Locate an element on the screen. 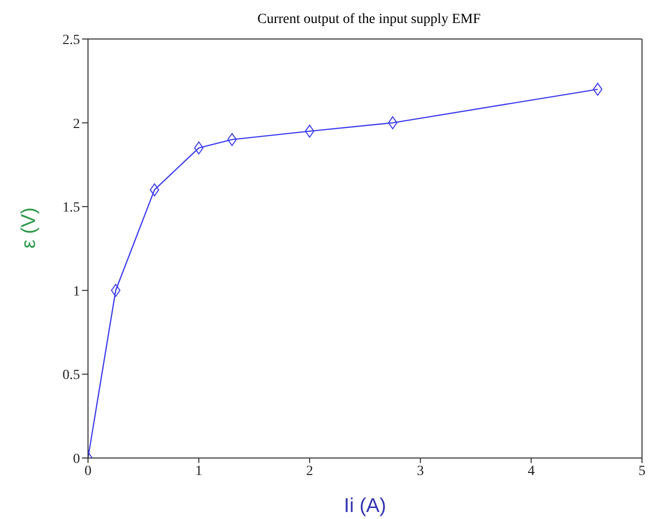  chart-title: Current output of the input supply EMF is located at coordinates (369, 20).